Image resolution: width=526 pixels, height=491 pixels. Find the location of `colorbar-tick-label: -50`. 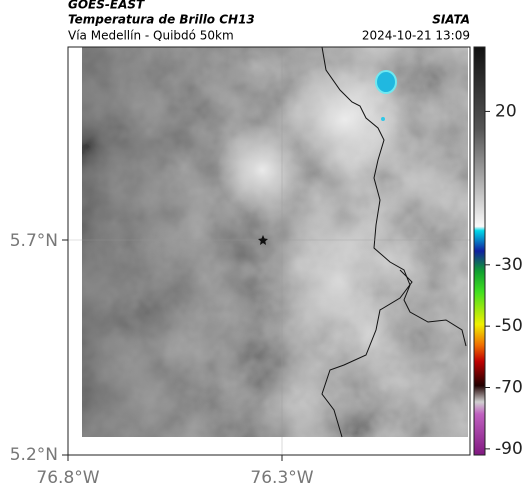

colorbar-tick-label: -50 is located at coordinates (509, 326).